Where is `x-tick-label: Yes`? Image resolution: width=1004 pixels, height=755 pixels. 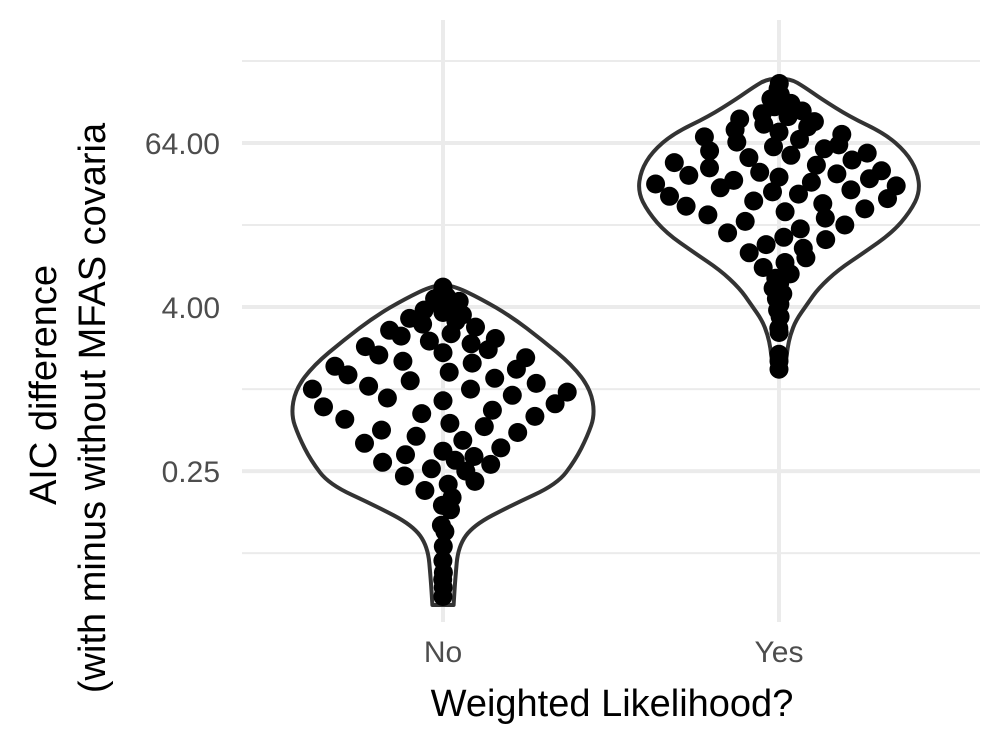 x-tick-label: Yes is located at coordinates (779, 652).